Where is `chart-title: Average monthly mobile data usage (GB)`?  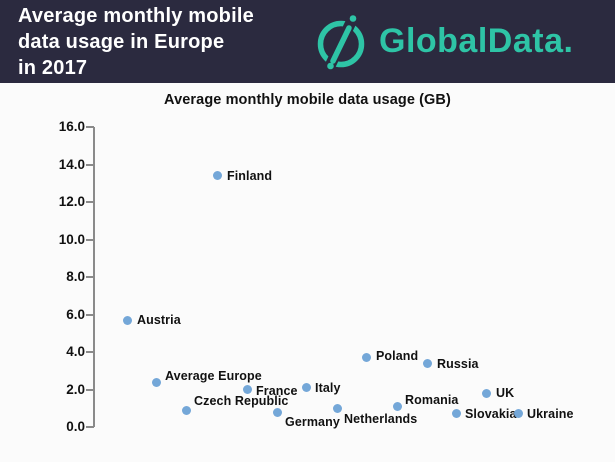 chart-title: Average monthly mobile data usage (GB) is located at coordinates (307, 100).